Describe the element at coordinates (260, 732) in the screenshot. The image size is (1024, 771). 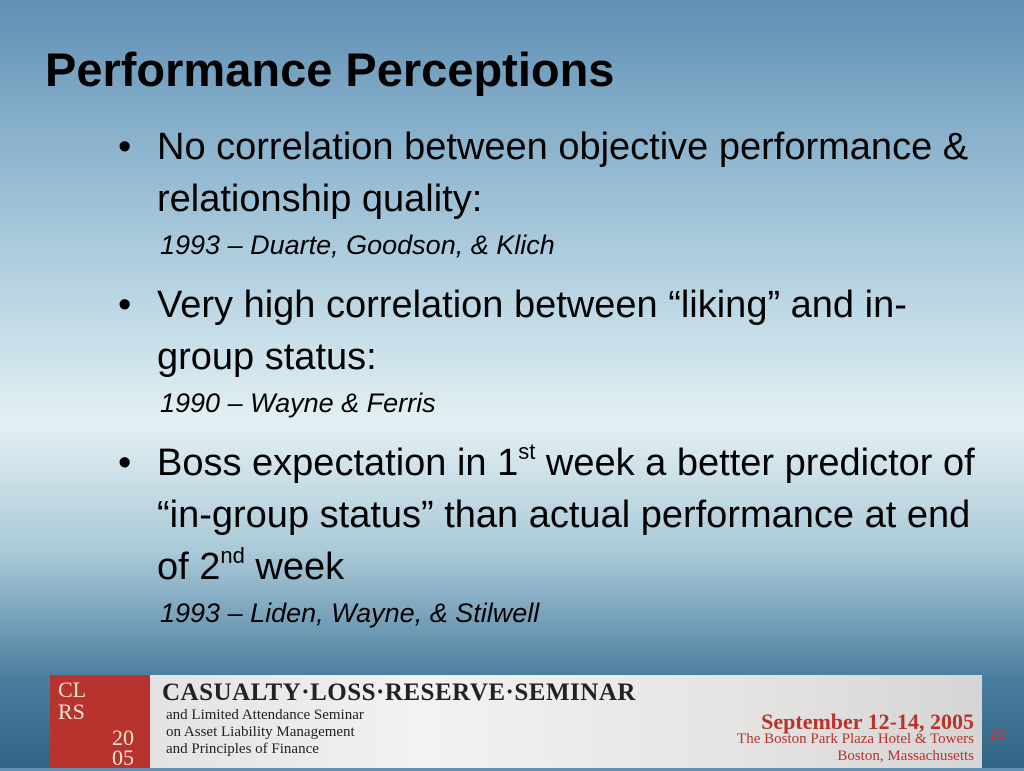
I see `subtitle-line: on Asset Liability Management` at that location.